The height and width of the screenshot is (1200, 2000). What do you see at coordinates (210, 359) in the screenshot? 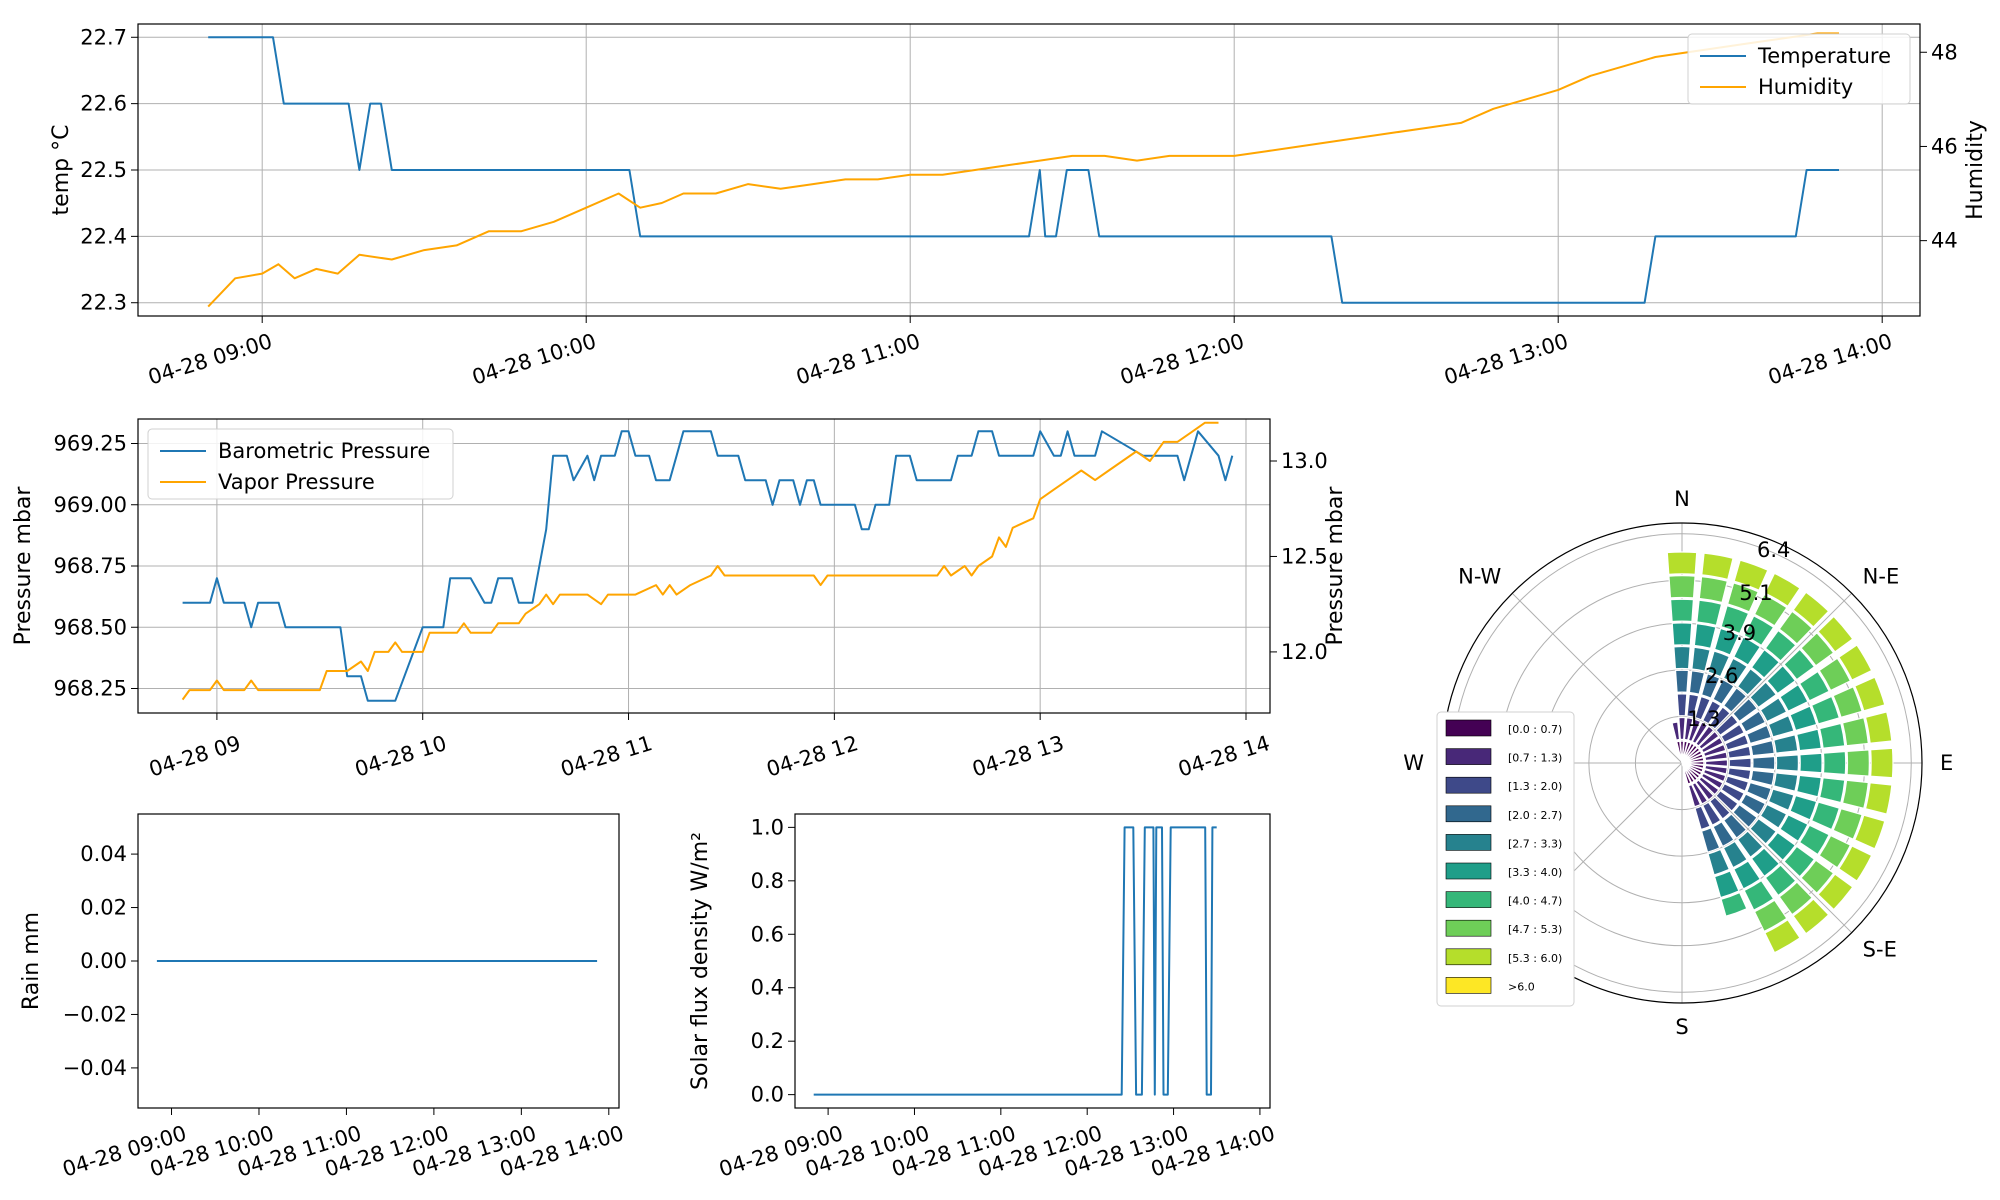
I see `x-tick-label: 04-28 09:00` at bounding box center [210, 359].